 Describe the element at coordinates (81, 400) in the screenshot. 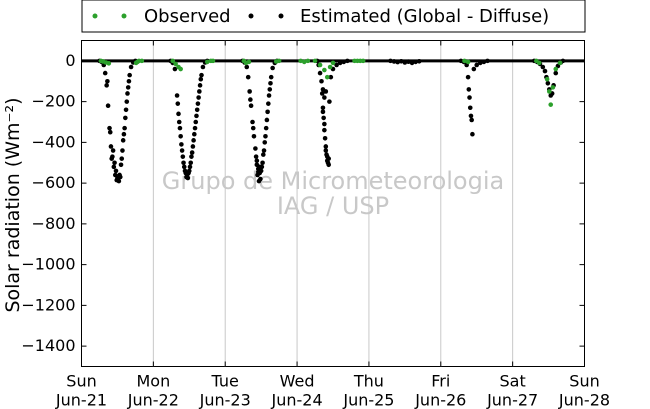

I see `x-tick-label-date: Jun-21` at that location.